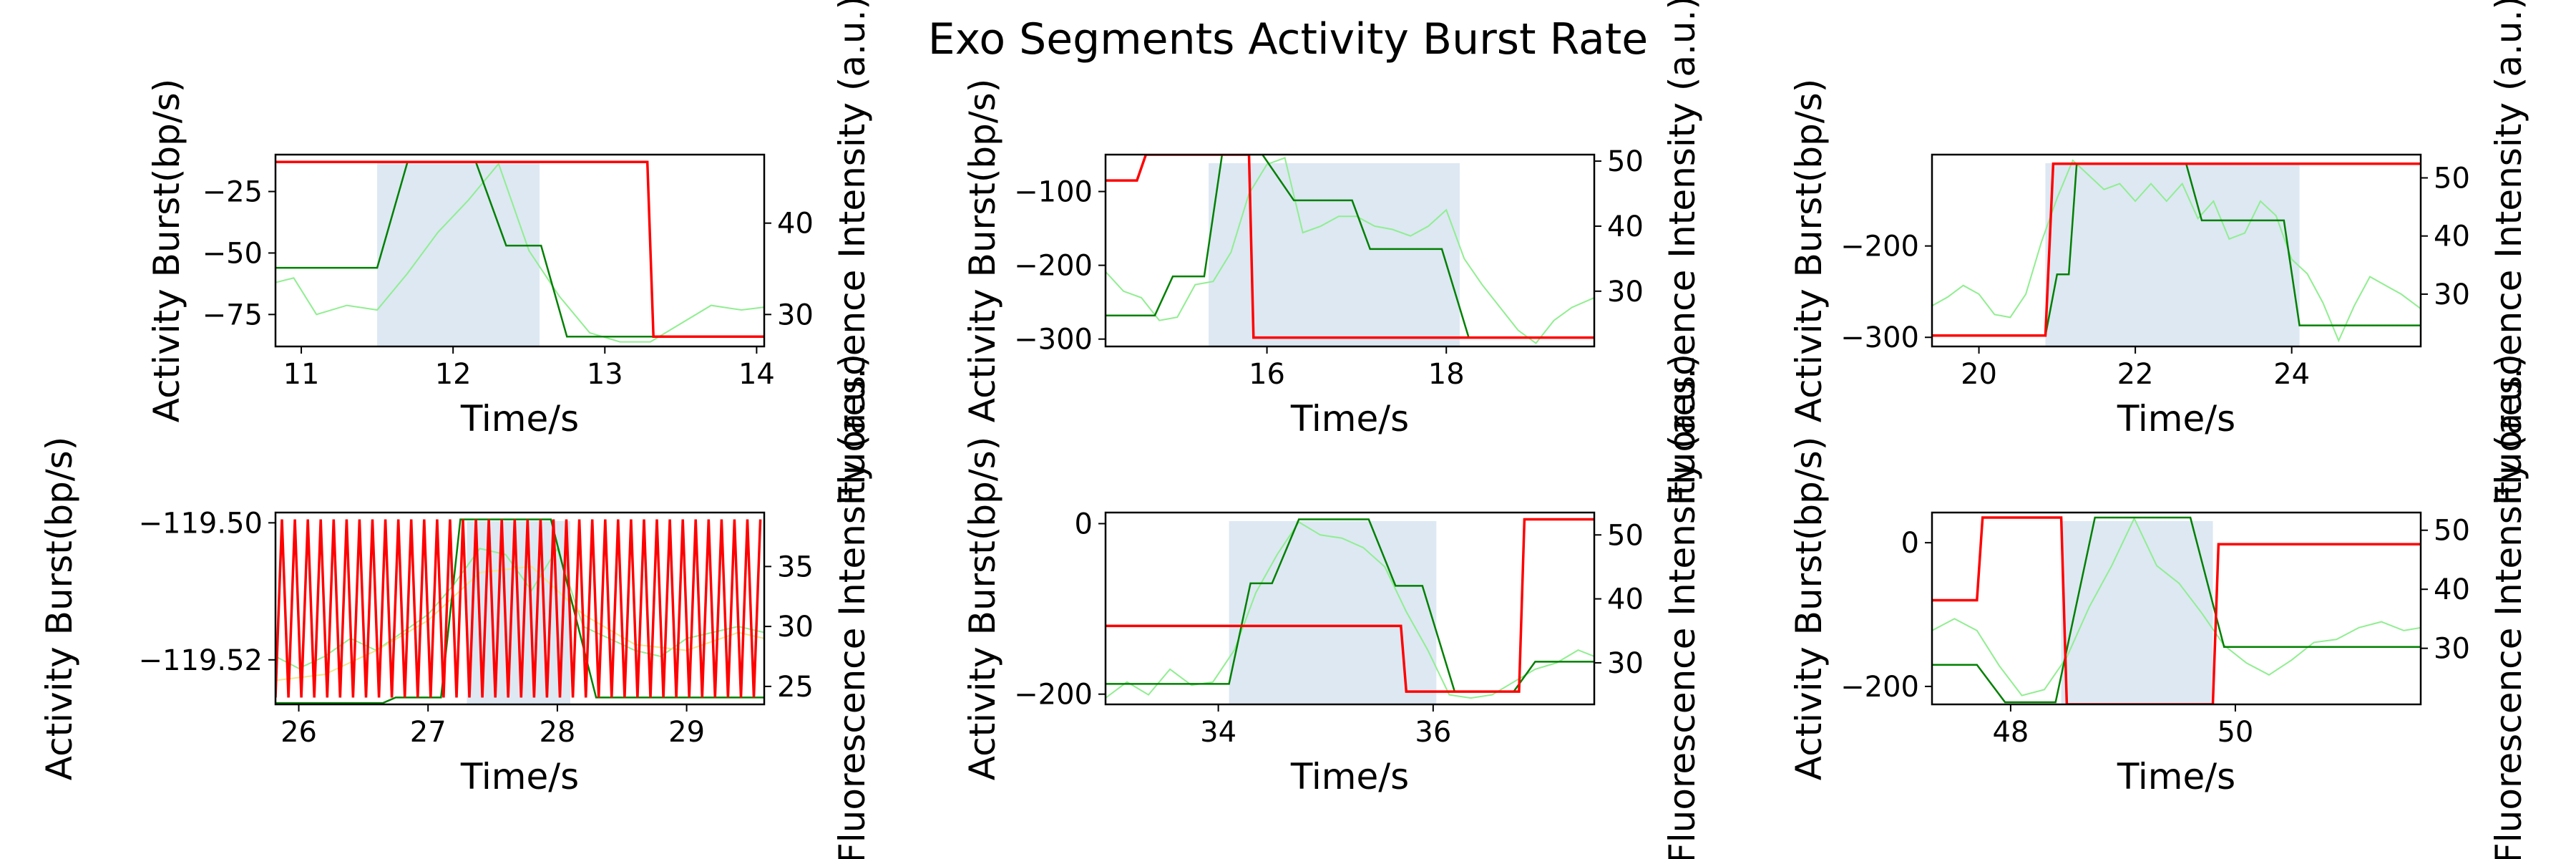  I want to click on y-tick-label: −25, so click(233, 192).